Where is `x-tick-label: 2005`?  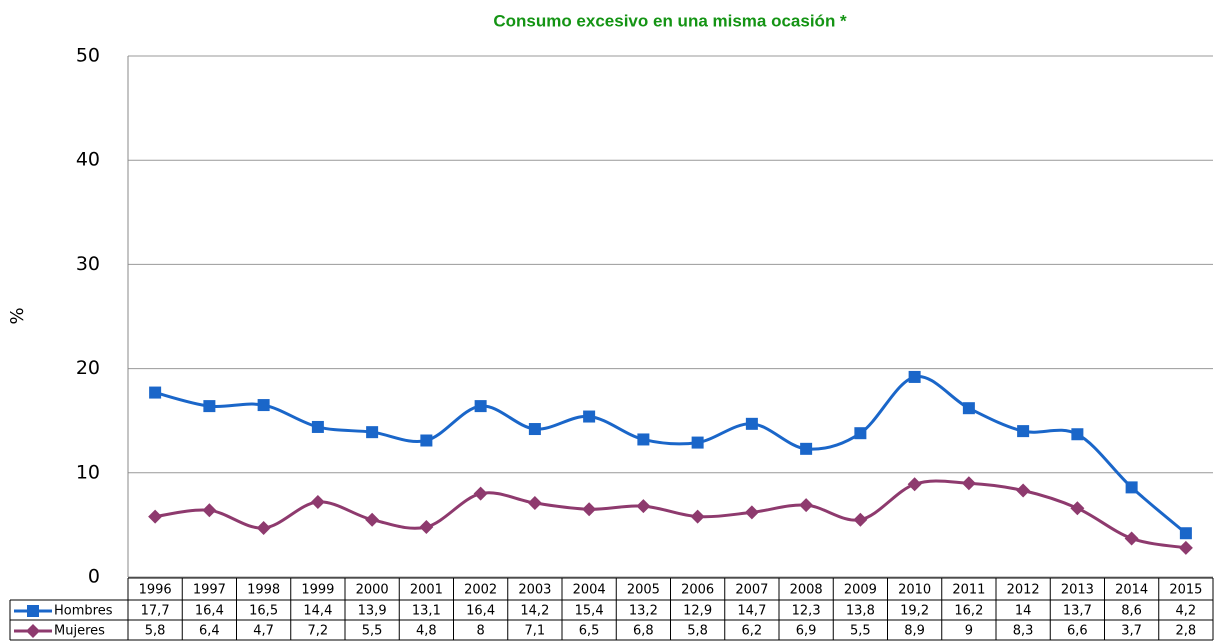 x-tick-label: 2005 is located at coordinates (643, 590).